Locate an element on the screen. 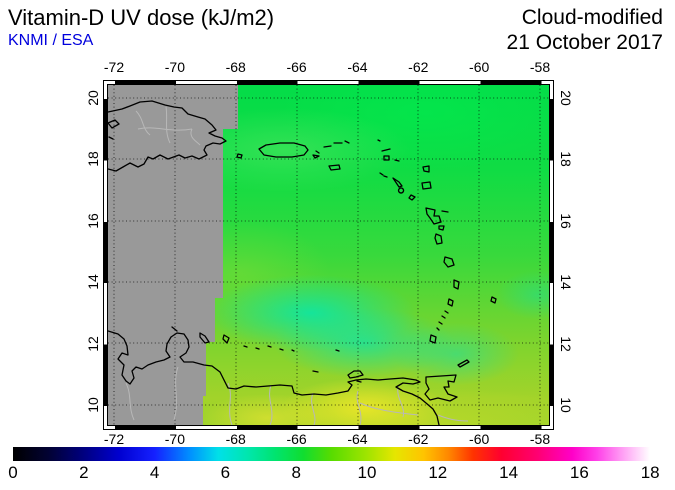 This screenshot has width=675, height=490. frame-bar-left is located at coordinates (106, 255).